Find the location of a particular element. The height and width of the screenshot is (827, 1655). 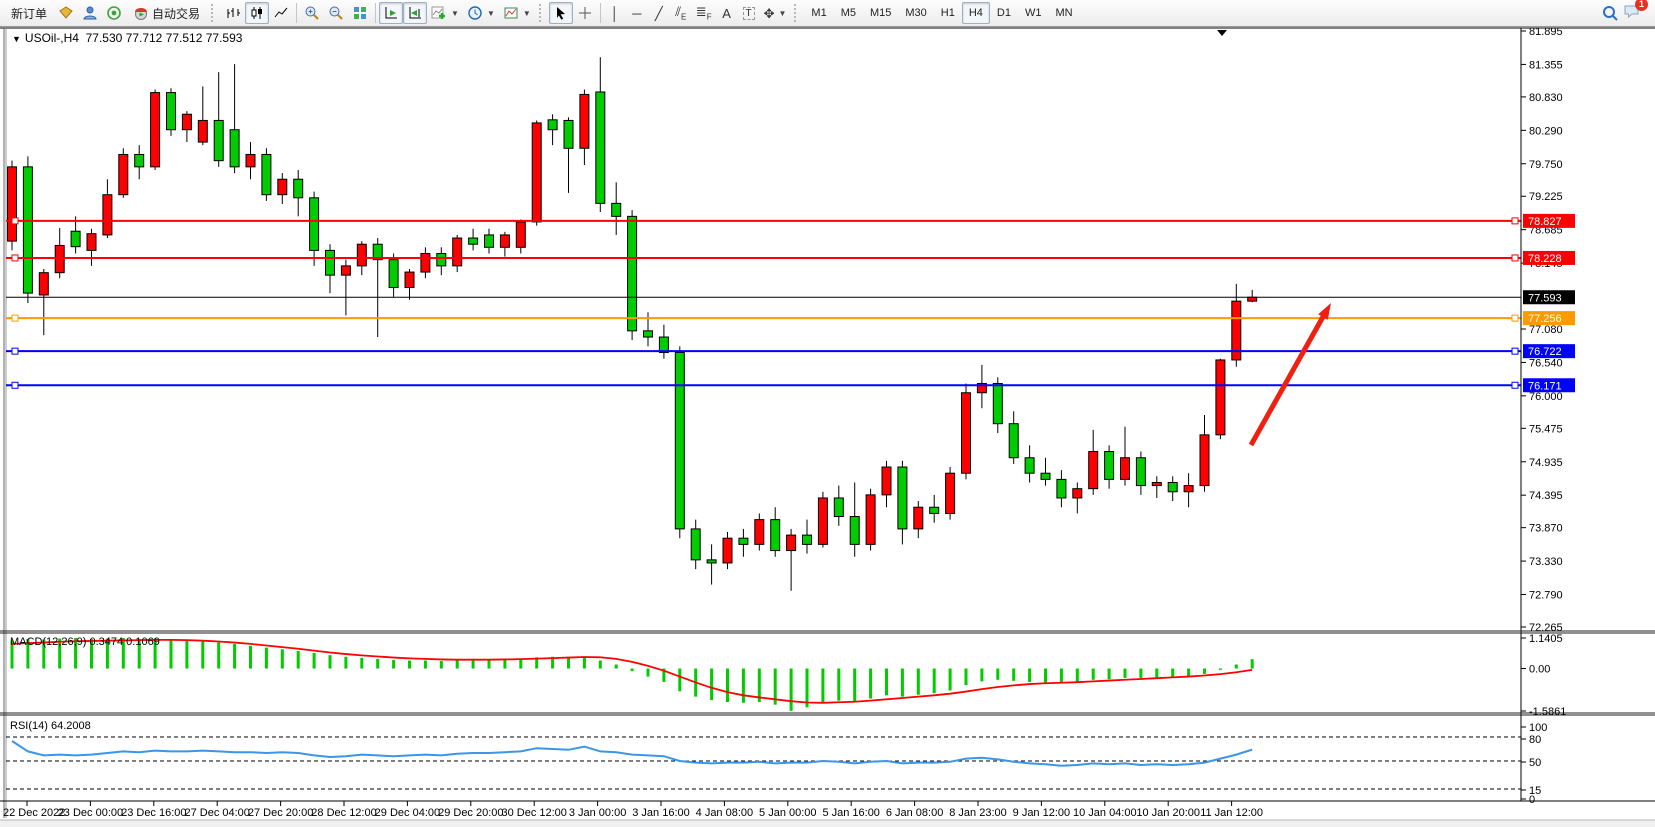

notifications-button: 1 is located at coordinates (1635, 12).